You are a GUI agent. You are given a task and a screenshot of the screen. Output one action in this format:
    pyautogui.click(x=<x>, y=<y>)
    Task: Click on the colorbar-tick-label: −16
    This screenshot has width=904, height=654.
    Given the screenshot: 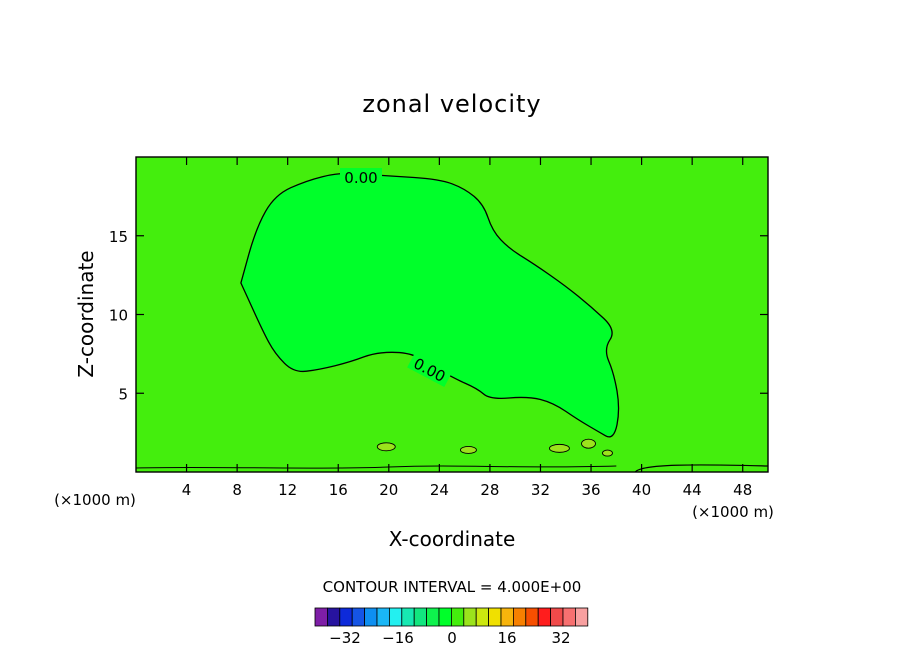 What is the action you would take?
    pyautogui.click(x=398, y=638)
    